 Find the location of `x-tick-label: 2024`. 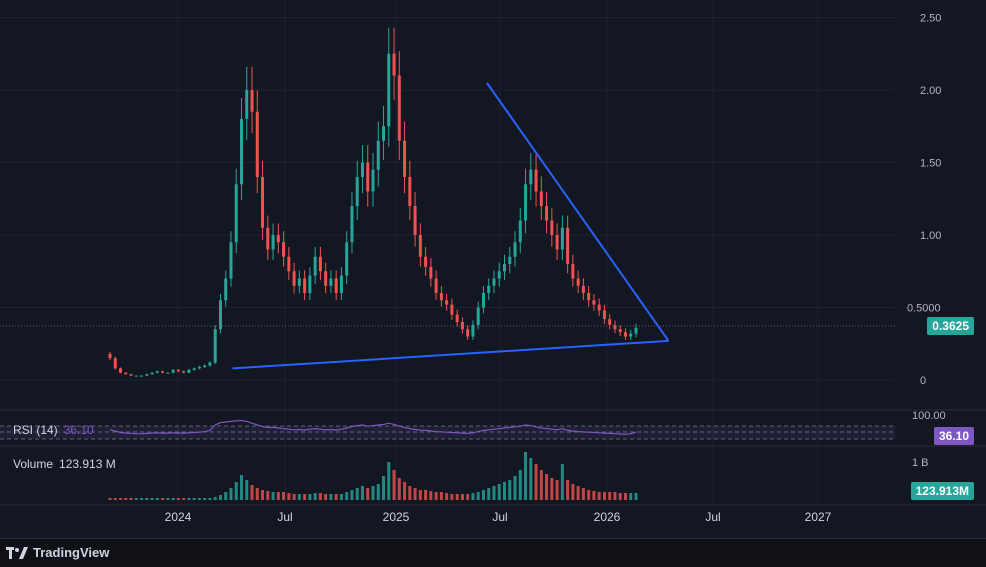

x-tick-label: 2024 is located at coordinates (178, 517).